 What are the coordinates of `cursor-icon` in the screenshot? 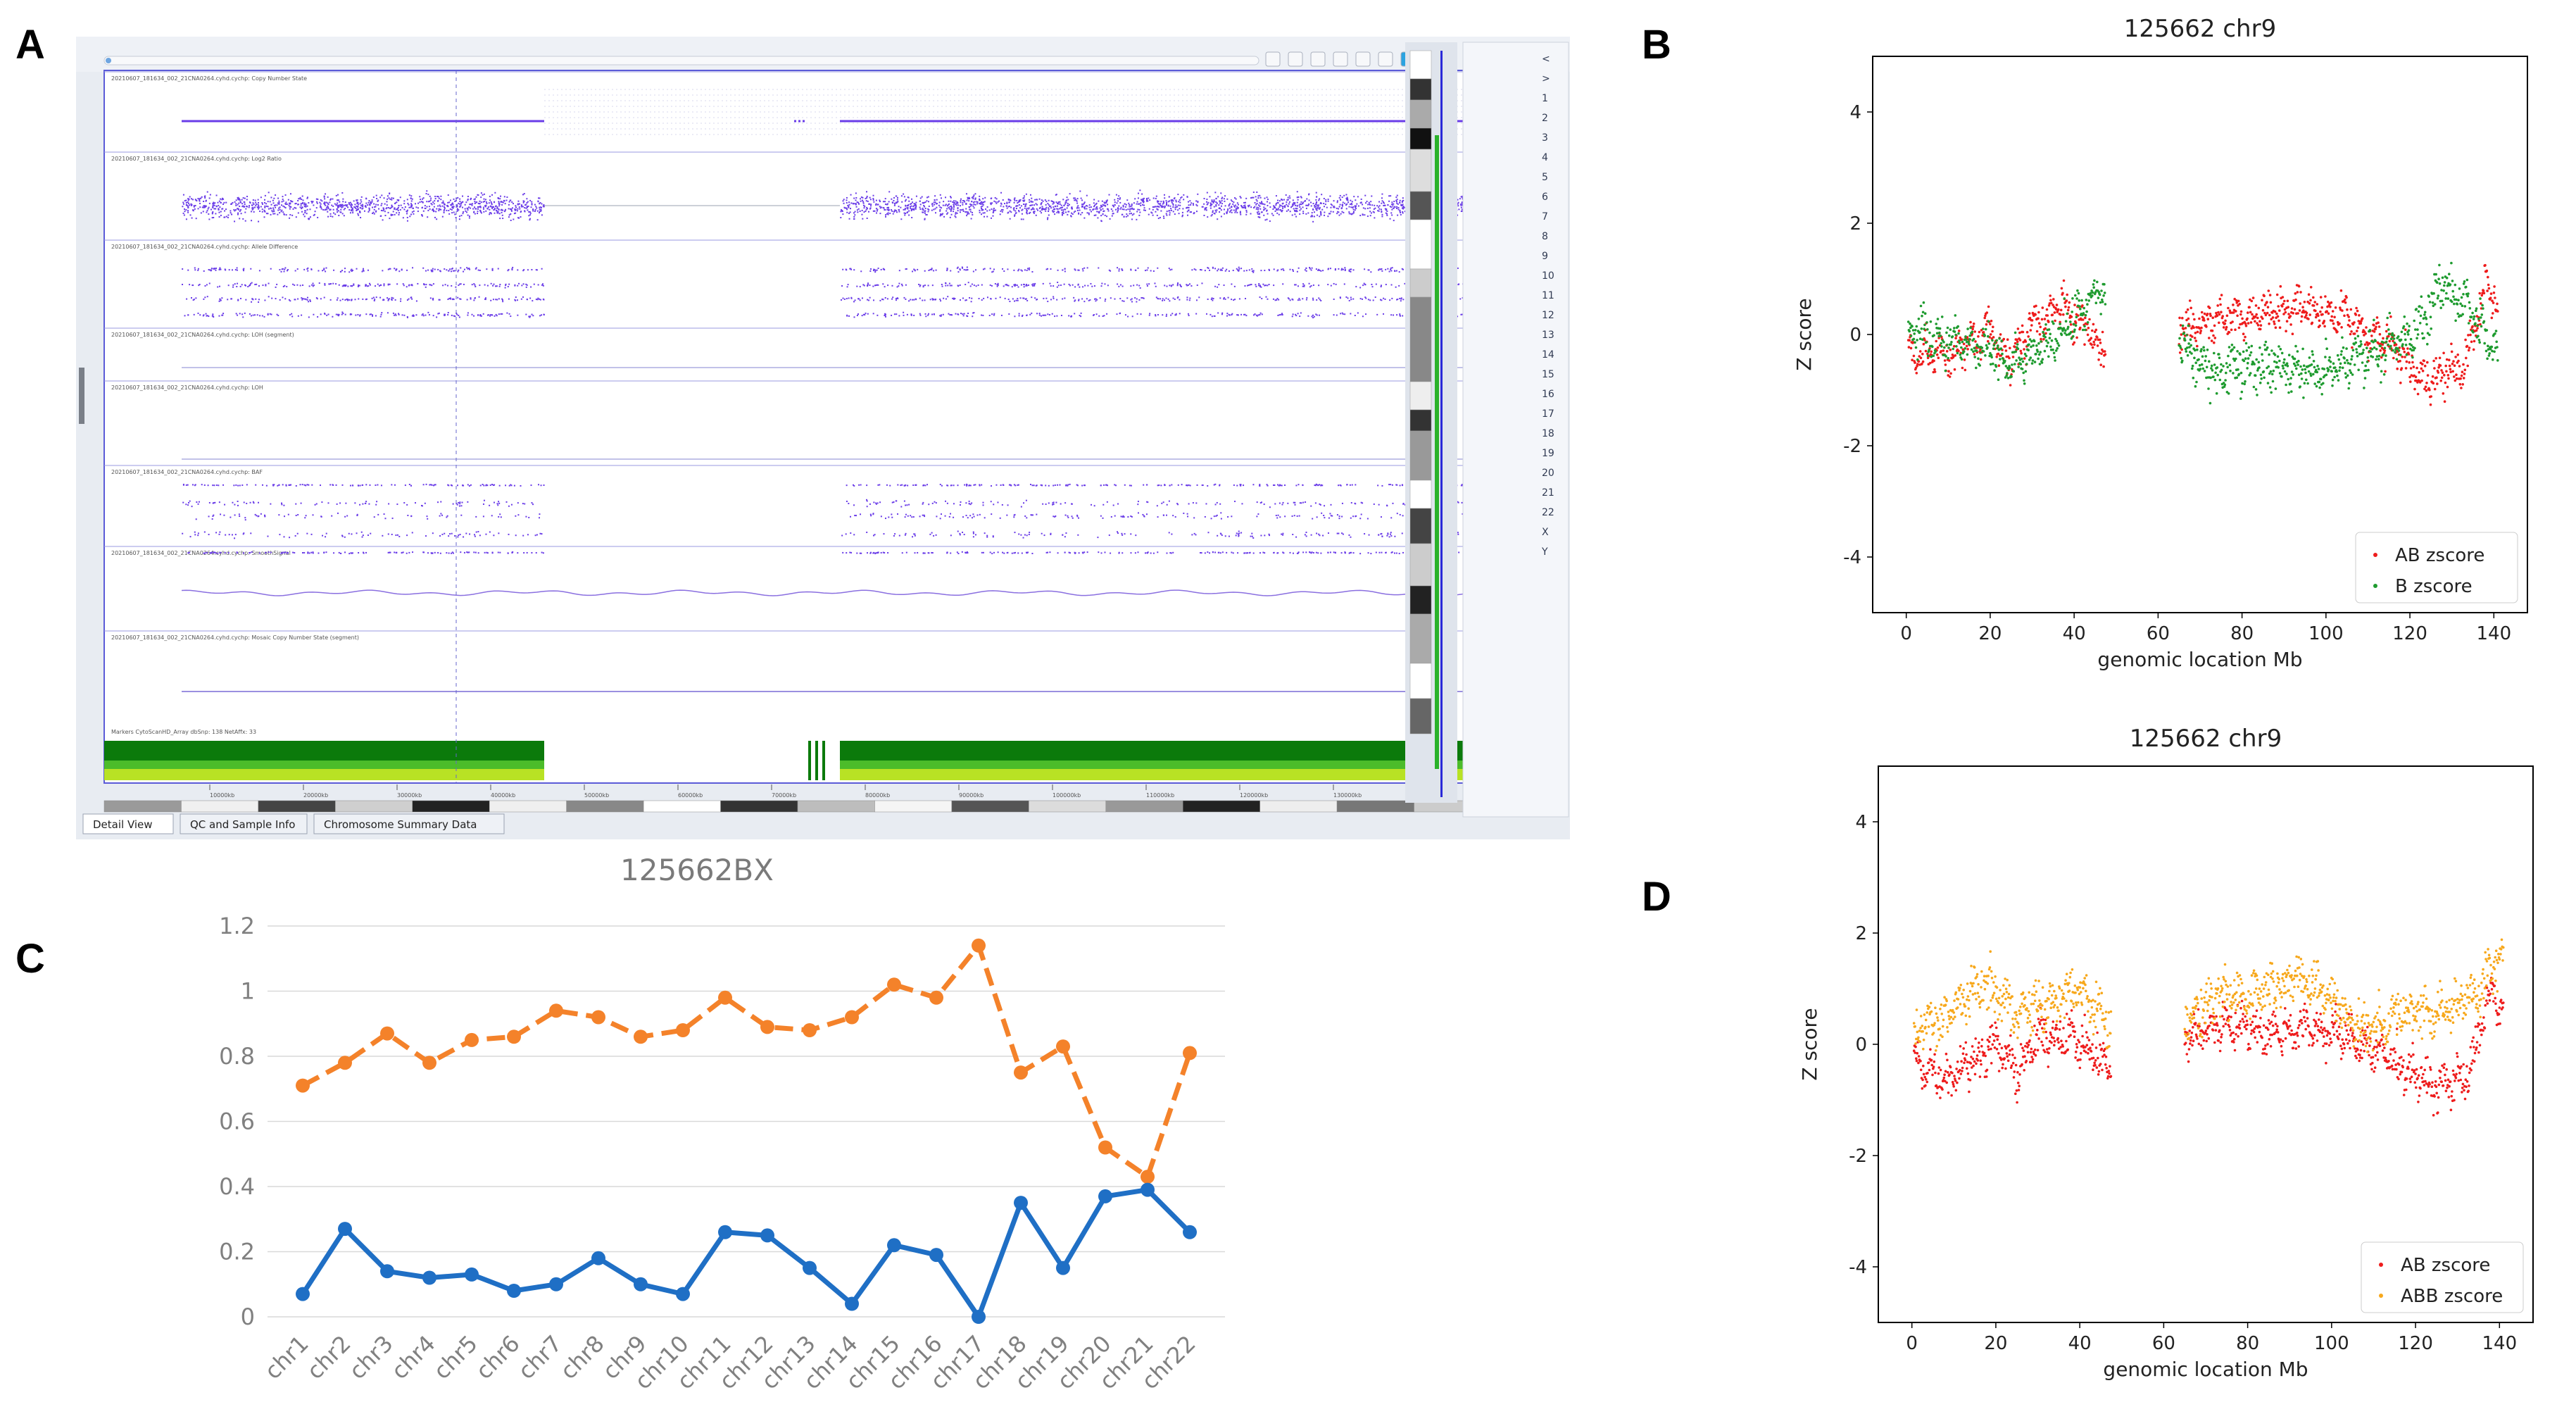 It's located at (1296, 59).